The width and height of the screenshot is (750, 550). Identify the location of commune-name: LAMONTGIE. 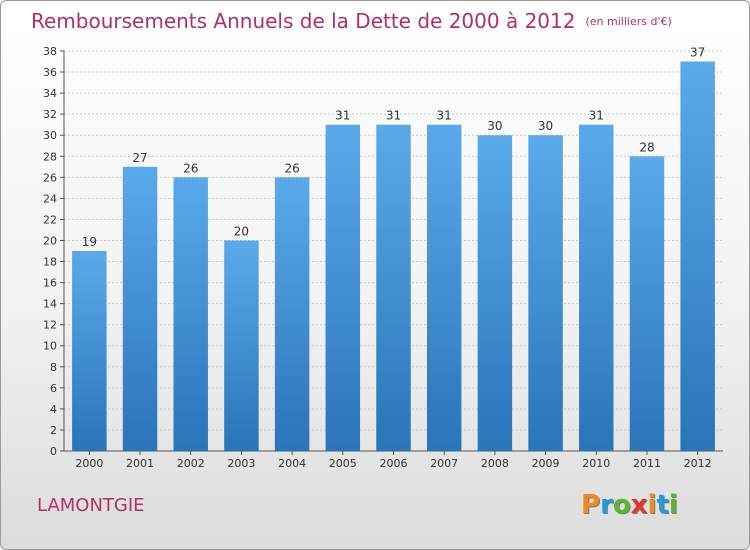
(91, 505).